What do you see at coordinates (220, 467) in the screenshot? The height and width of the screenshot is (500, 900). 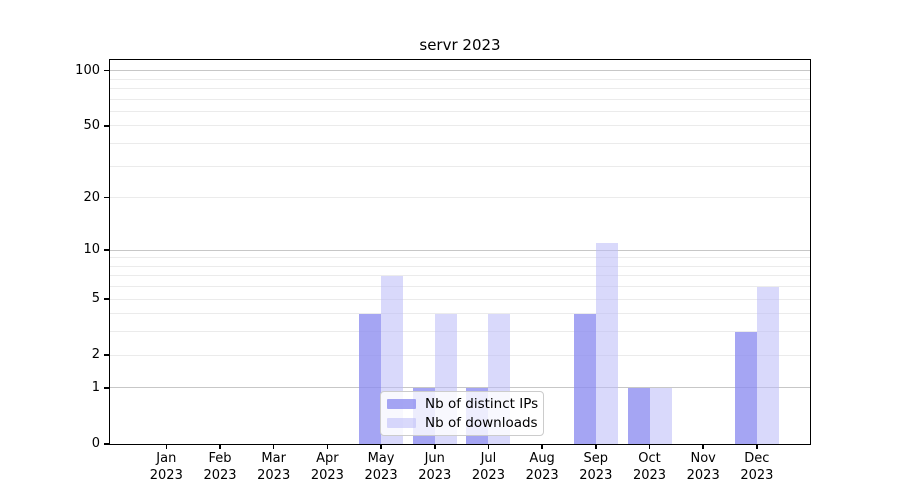 I see `x-tick-label: Feb 2023` at bounding box center [220, 467].